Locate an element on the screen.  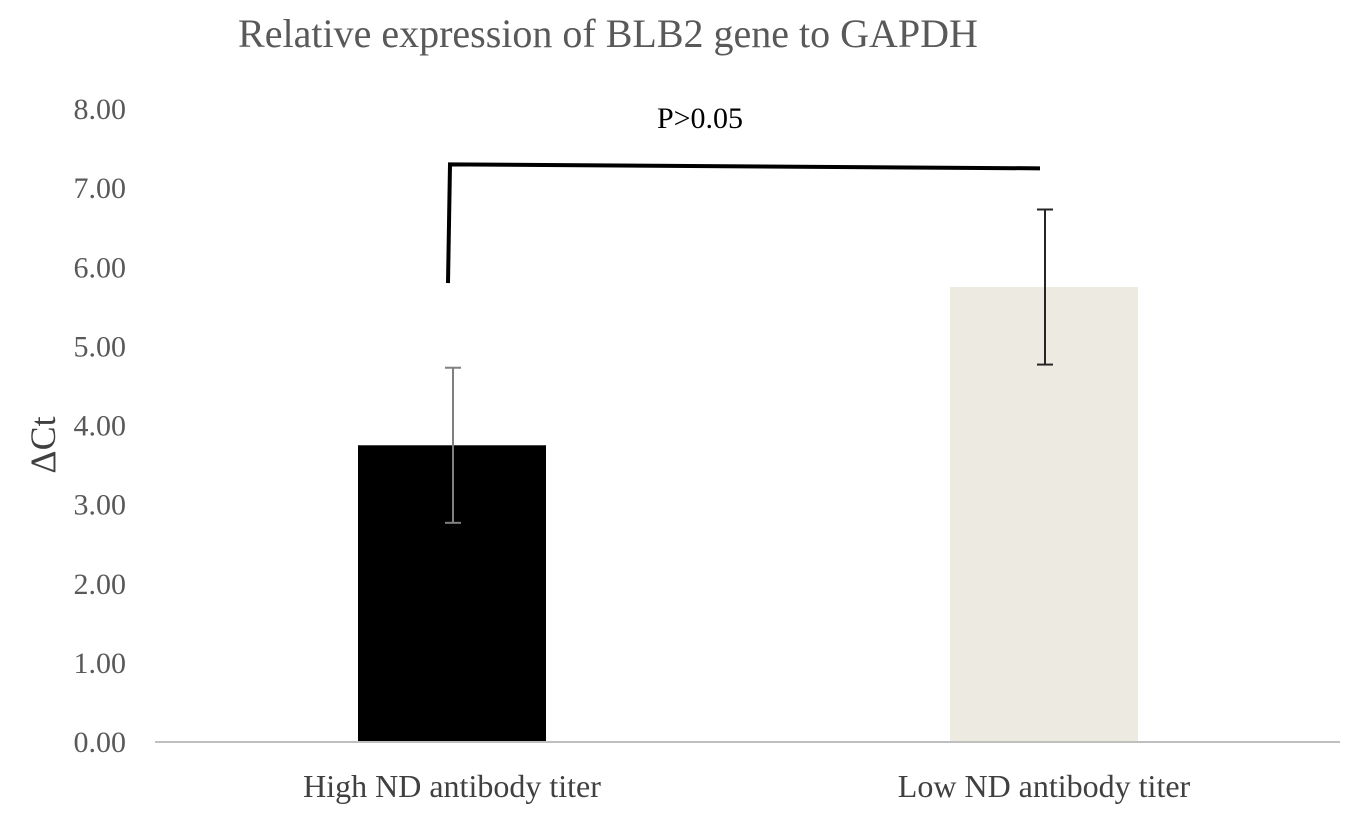
significance-annotation is located at coordinates (743, 223).